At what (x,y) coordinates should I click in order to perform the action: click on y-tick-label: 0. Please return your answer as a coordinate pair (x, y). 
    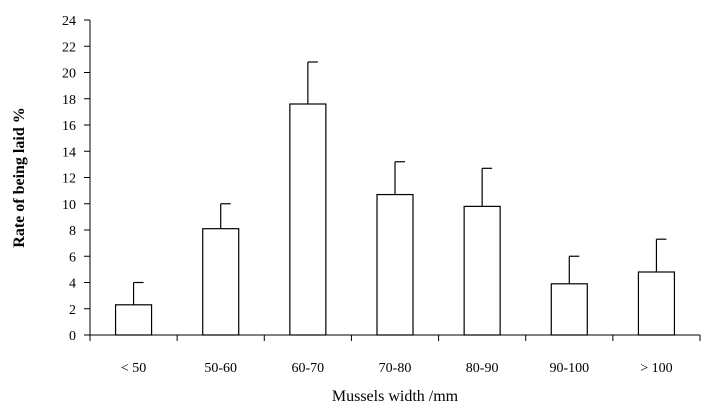
    Looking at the image, I should click on (72, 336).